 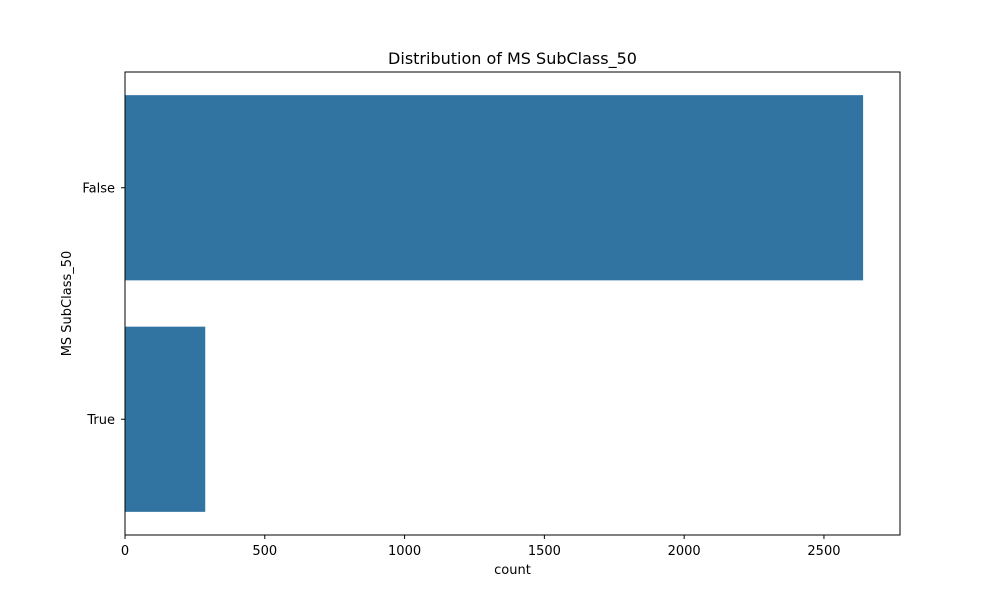 What do you see at coordinates (103, 304) in the screenshot?
I see `y-axis-ticks: False True` at bounding box center [103, 304].